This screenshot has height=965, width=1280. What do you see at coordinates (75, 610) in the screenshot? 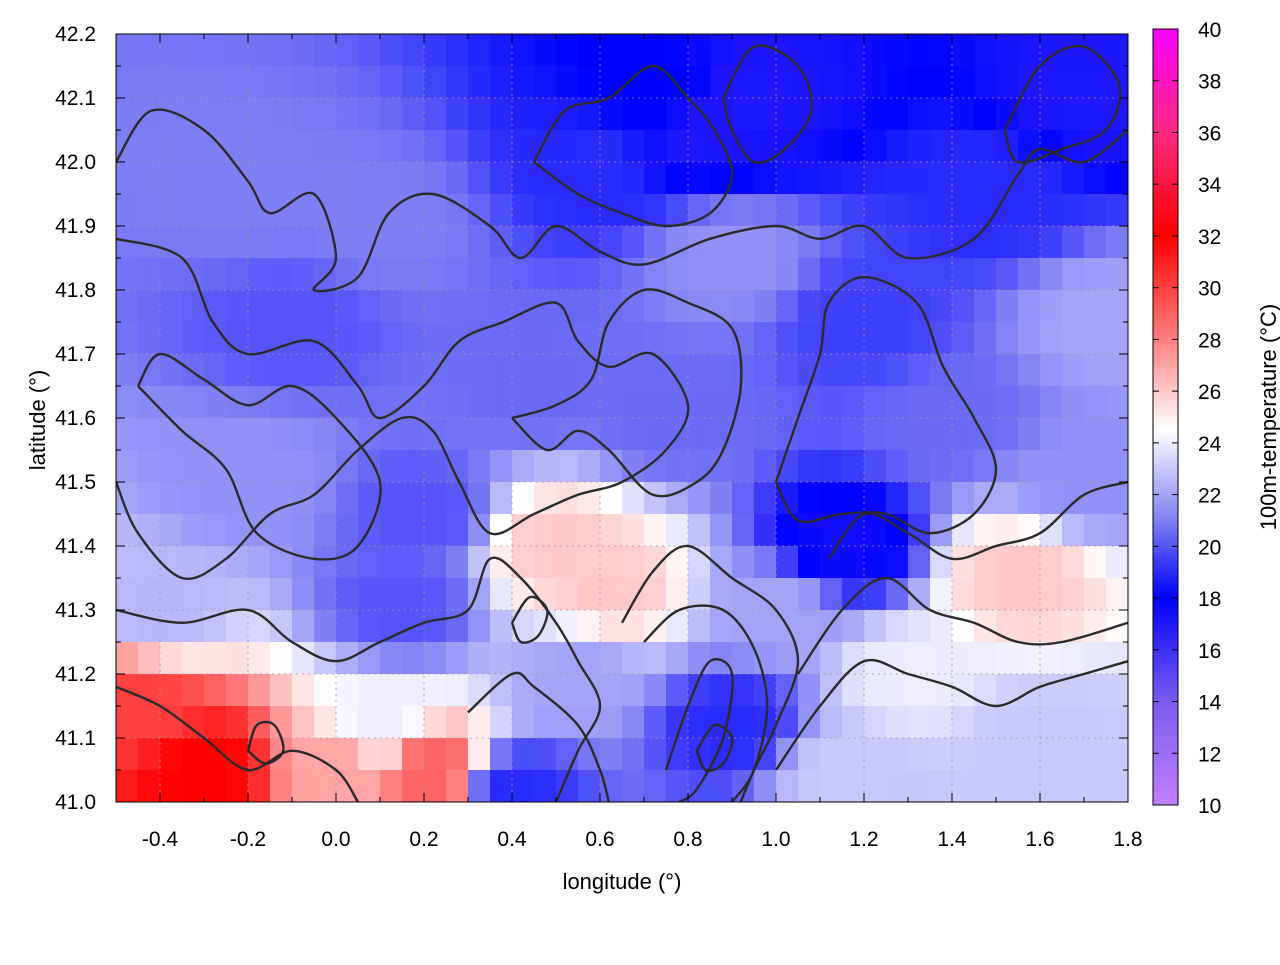
I see `y-tick-label: 41.3` at bounding box center [75, 610].